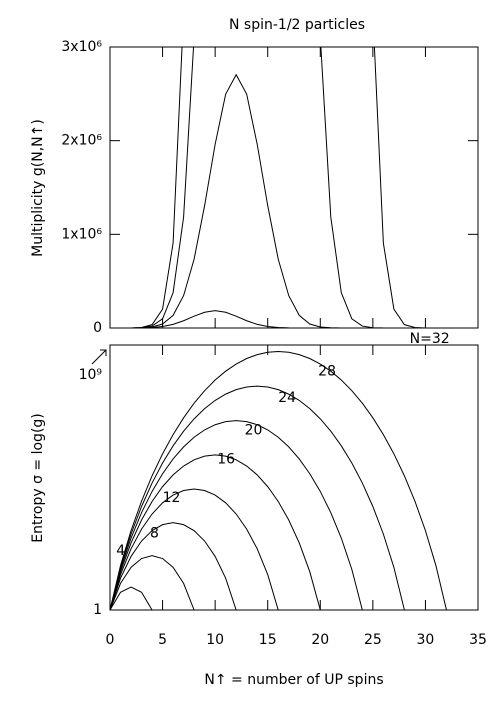 This screenshot has height=702, width=499. Describe the element at coordinates (172, 498) in the screenshot. I see `series-label: 12` at that location.